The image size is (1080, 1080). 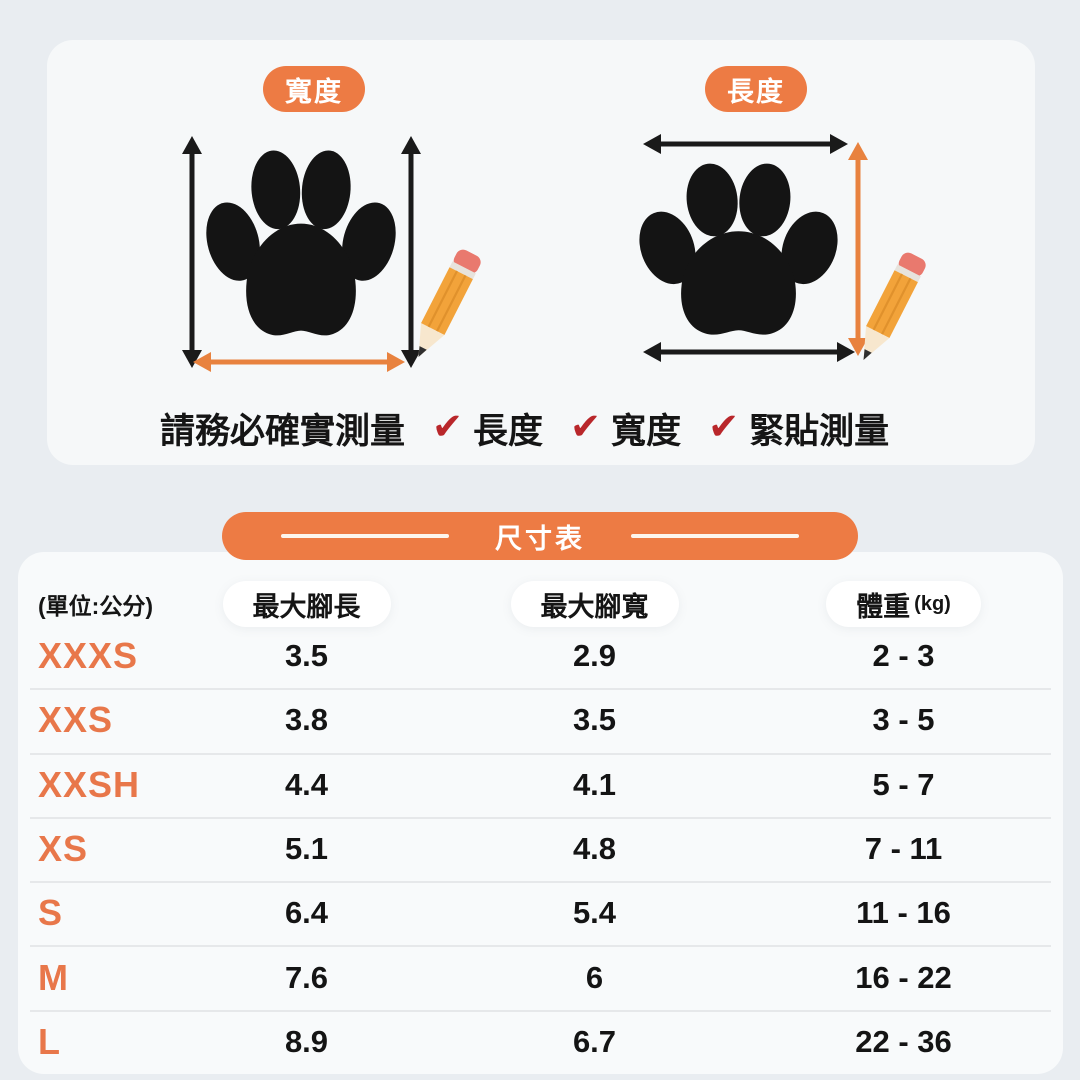 I want to click on size-label: XXXS, so click(x=88, y=656).